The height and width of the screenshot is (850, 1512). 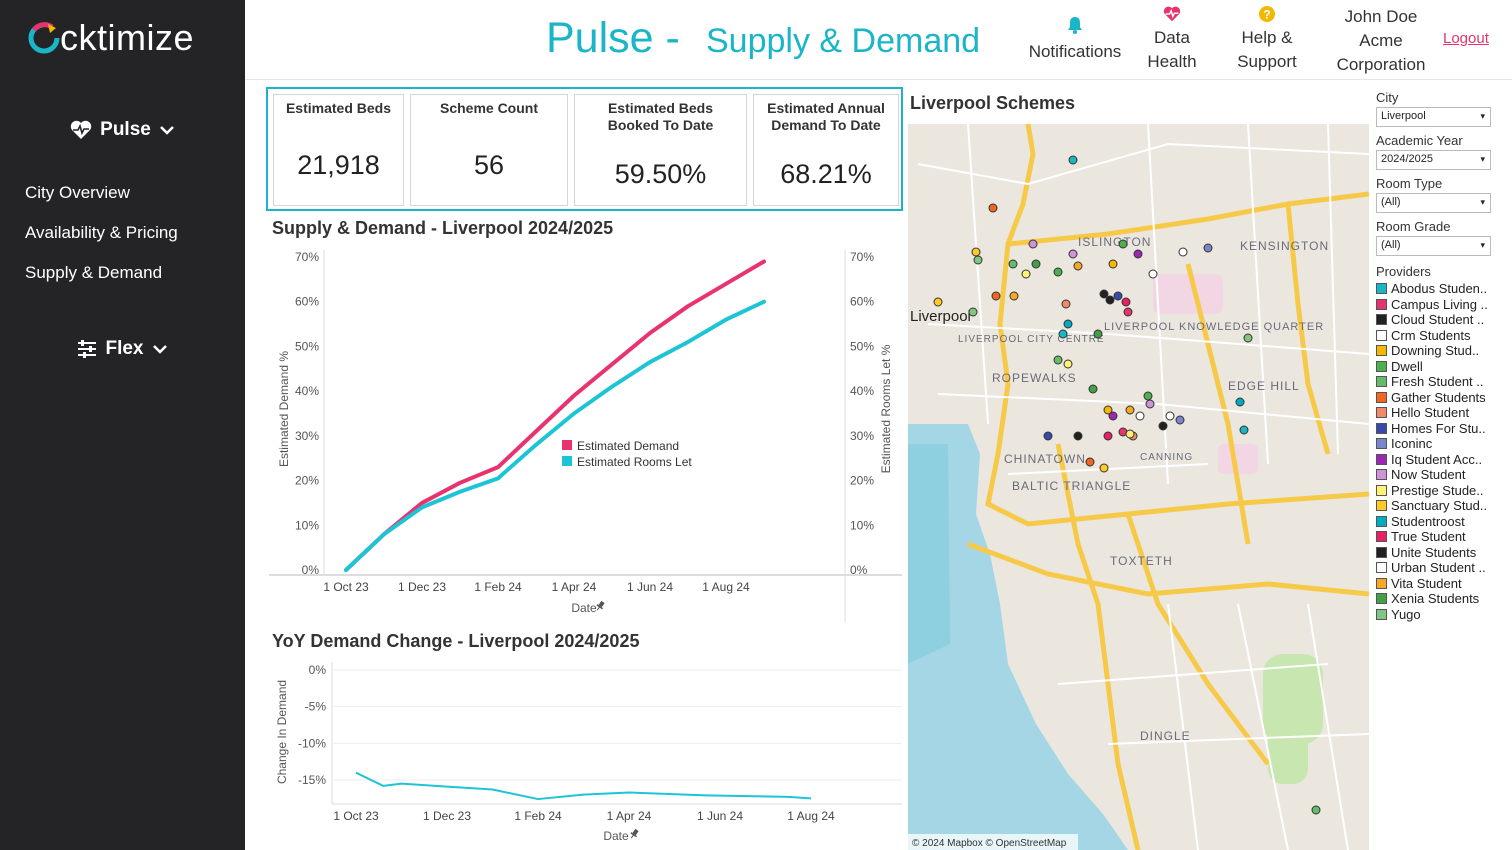 What do you see at coordinates (1441, 491) in the screenshot?
I see `provider-legend-item: Prestige Stude..` at bounding box center [1441, 491].